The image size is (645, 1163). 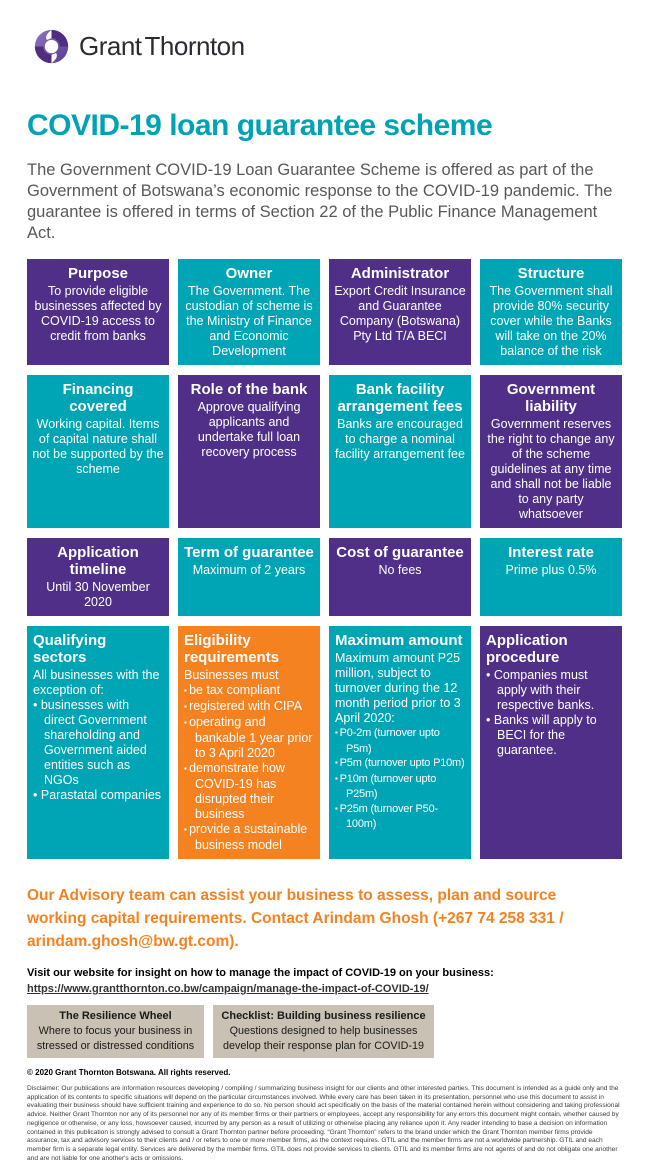 I want to click on card-title: Administrator, so click(x=400, y=273).